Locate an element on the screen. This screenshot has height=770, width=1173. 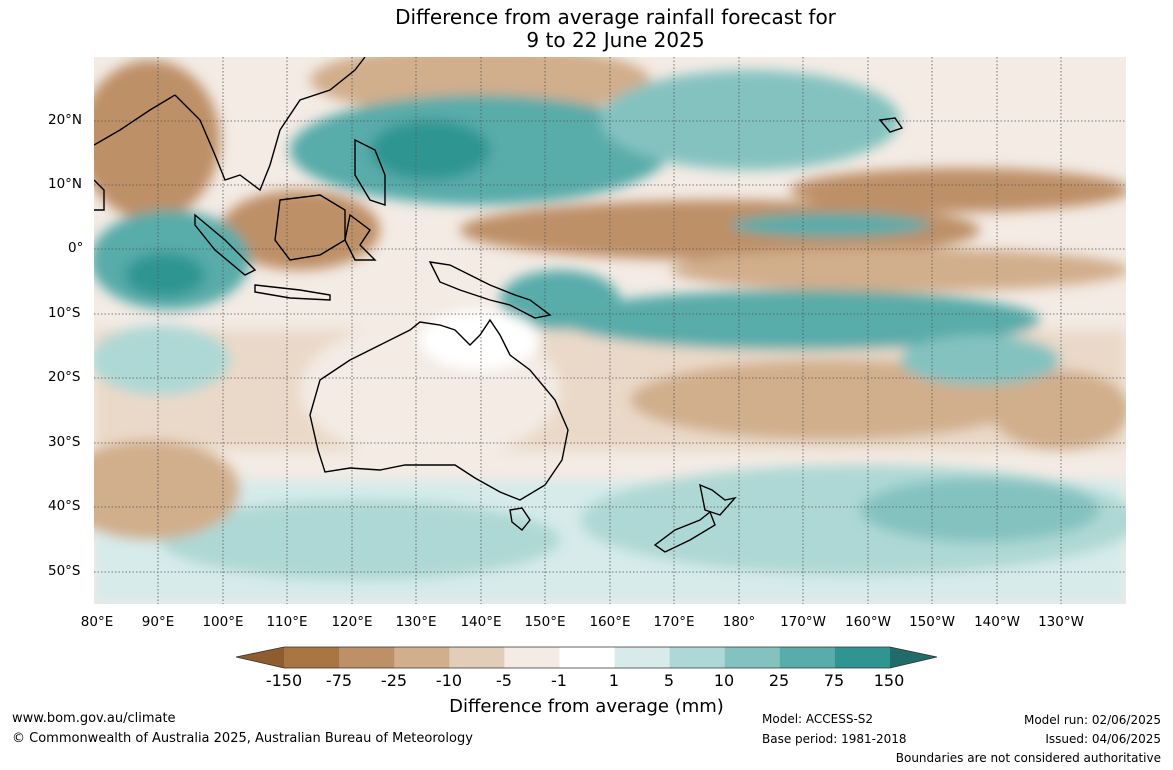
lat-label-40s: 40°S is located at coordinates (64, 506).